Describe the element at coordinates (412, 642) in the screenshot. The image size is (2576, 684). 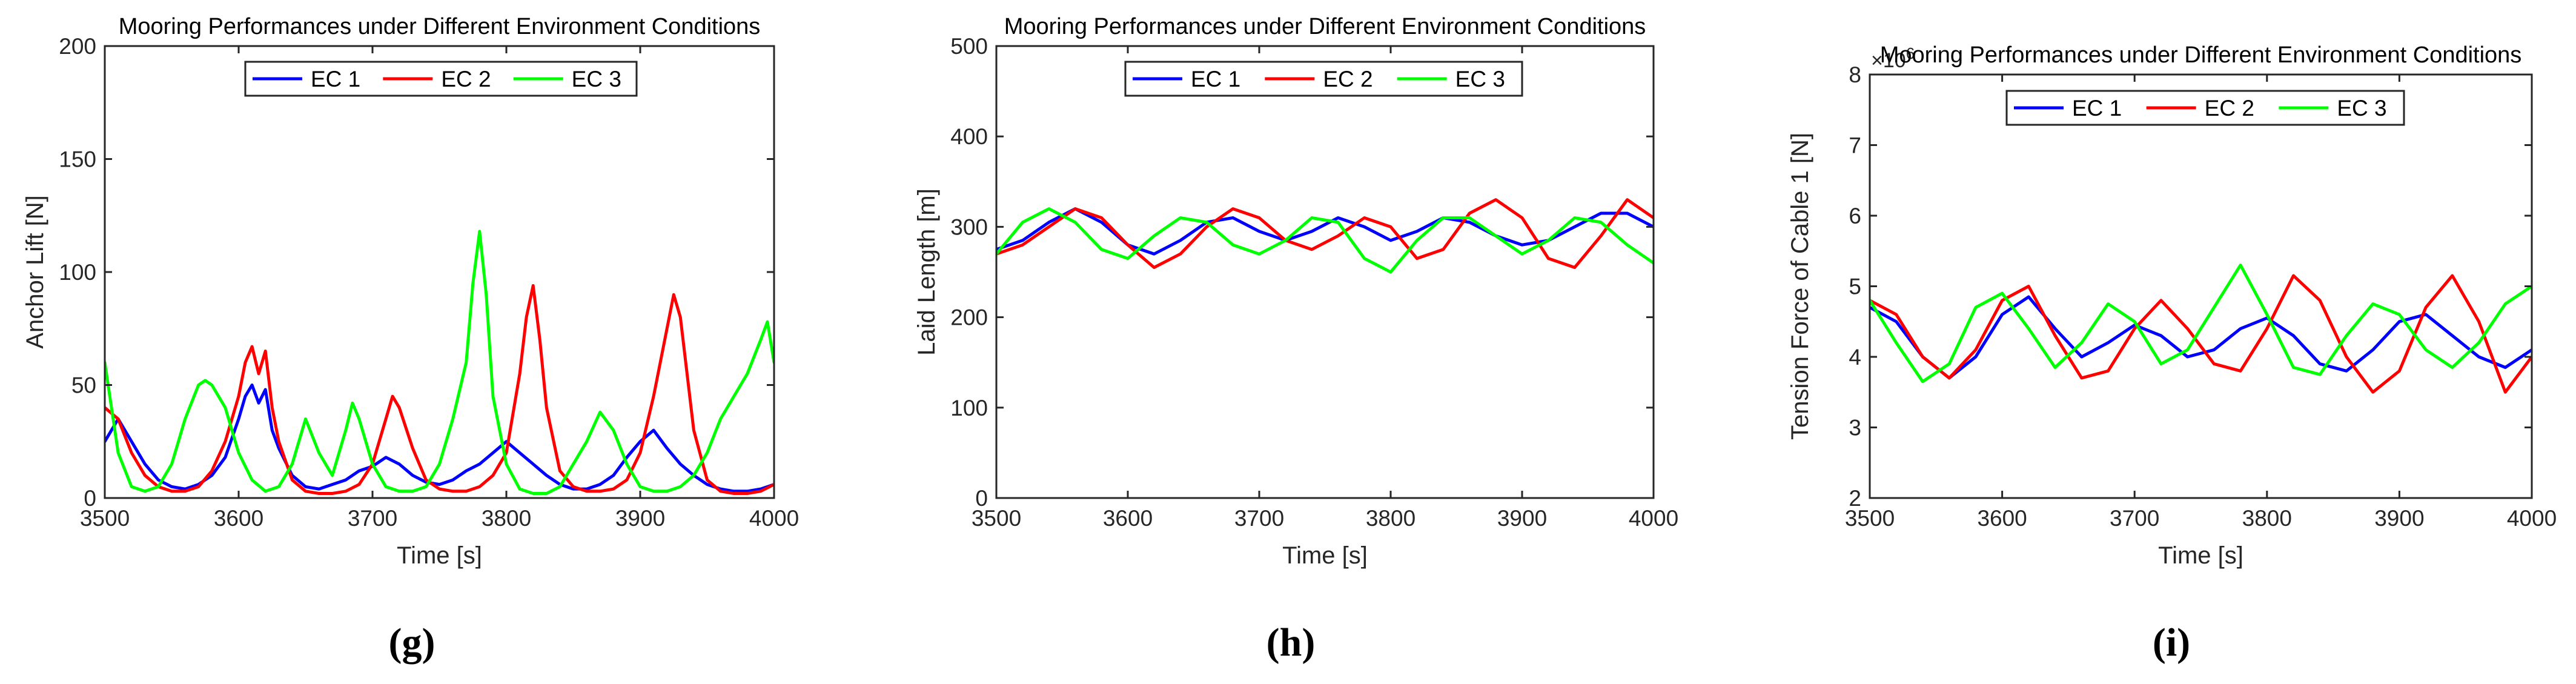
I see `caption-g: (g)` at that location.